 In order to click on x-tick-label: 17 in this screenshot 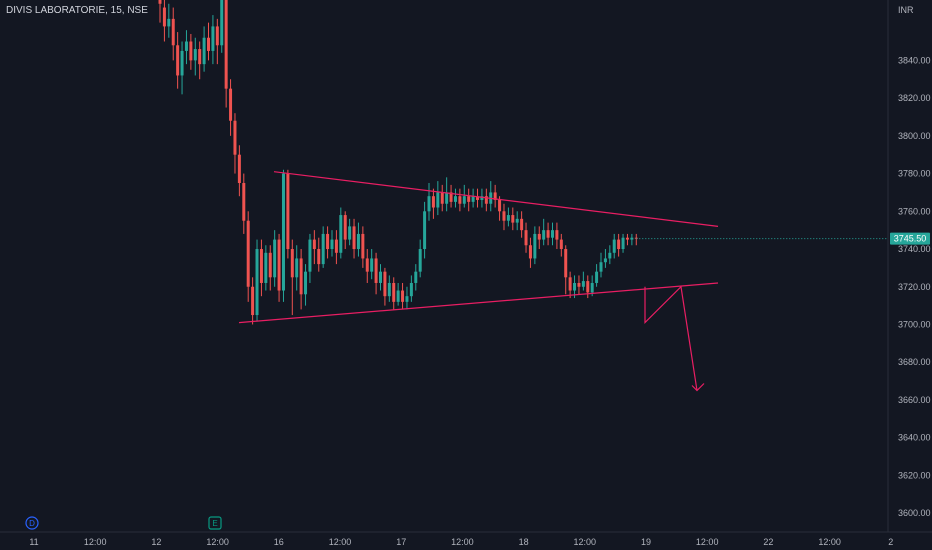, I will do `click(401, 542)`.